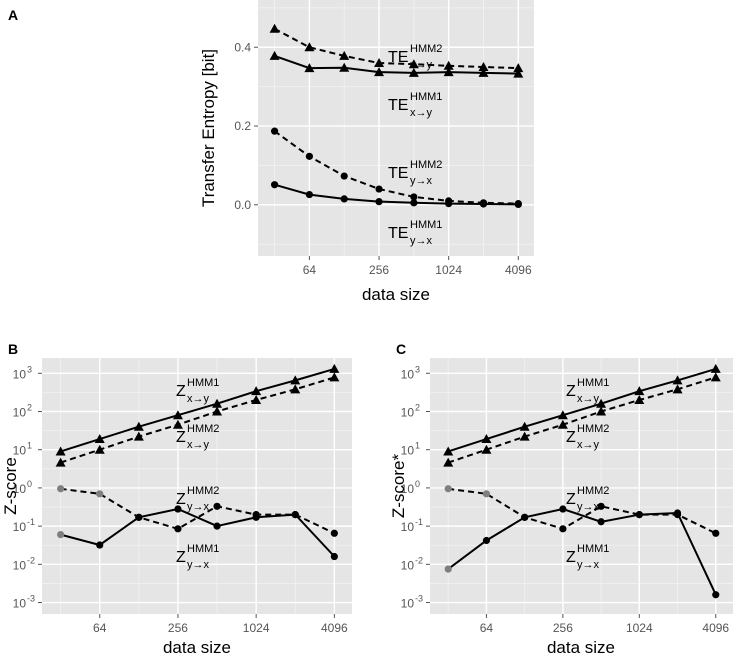 The width and height of the screenshot is (737, 663). Describe the element at coordinates (448, 270) in the screenshot. I see `x-tick-label: 1024` at that location.